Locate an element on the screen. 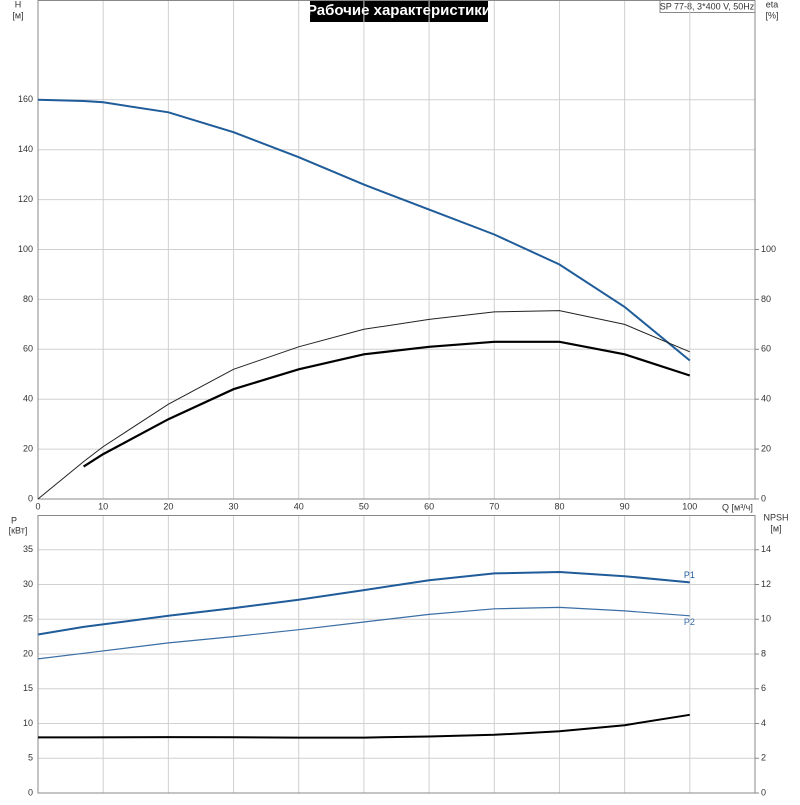 This screenshot has height=805, width=800. y2-tick-label: 2 is located at coordinates (763, 758).